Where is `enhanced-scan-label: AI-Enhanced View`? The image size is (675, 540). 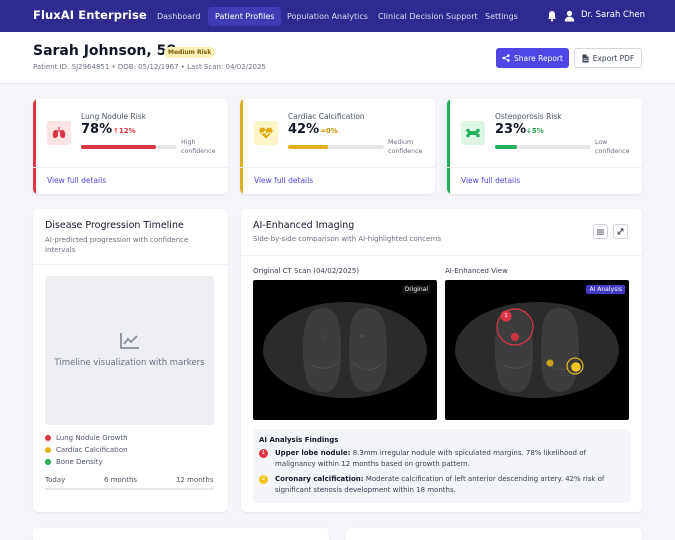 enhanced-scan-label: AI-Enhanced View is located at coordinates (476, 271).